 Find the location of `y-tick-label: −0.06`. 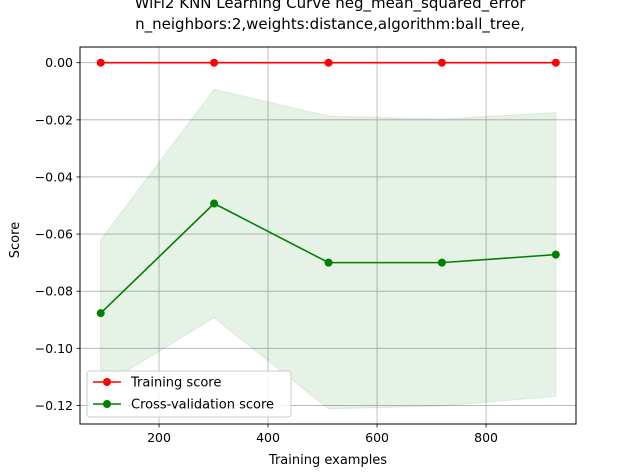

y-tick-label: −0.06 is located at coordinates (54, 234).